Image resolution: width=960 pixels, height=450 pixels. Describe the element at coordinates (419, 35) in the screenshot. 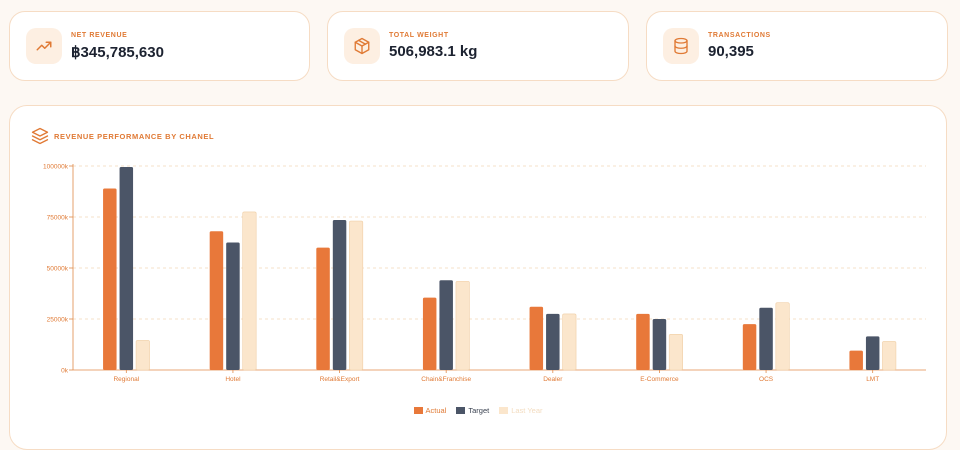

I see `kpi-label: TOTAL WEIGHT` at that location.